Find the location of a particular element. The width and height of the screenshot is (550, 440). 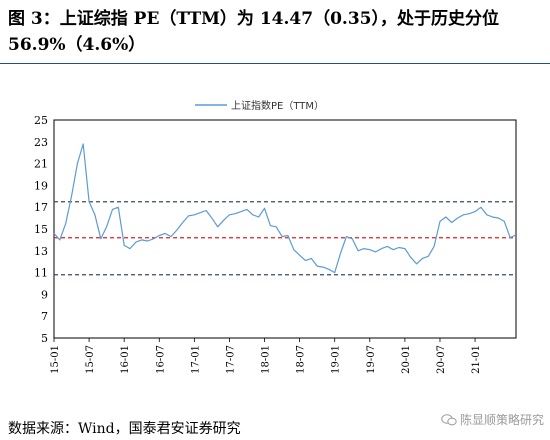

y-tick-label: 9 is located at coordinates (44, 294).